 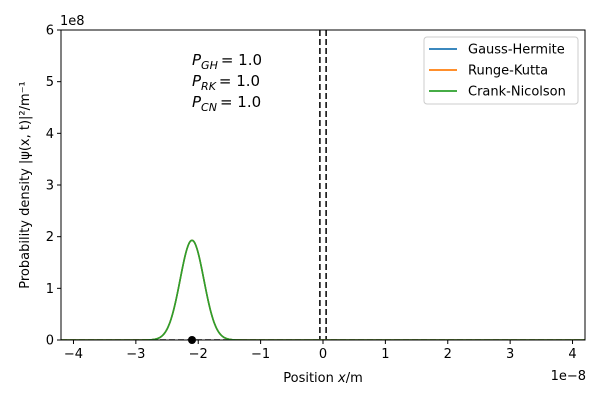 What do you see at coordinates (209, 86) in the screenshot?
I see `annotation-subscript: RK` at bounding box center [209, 86].